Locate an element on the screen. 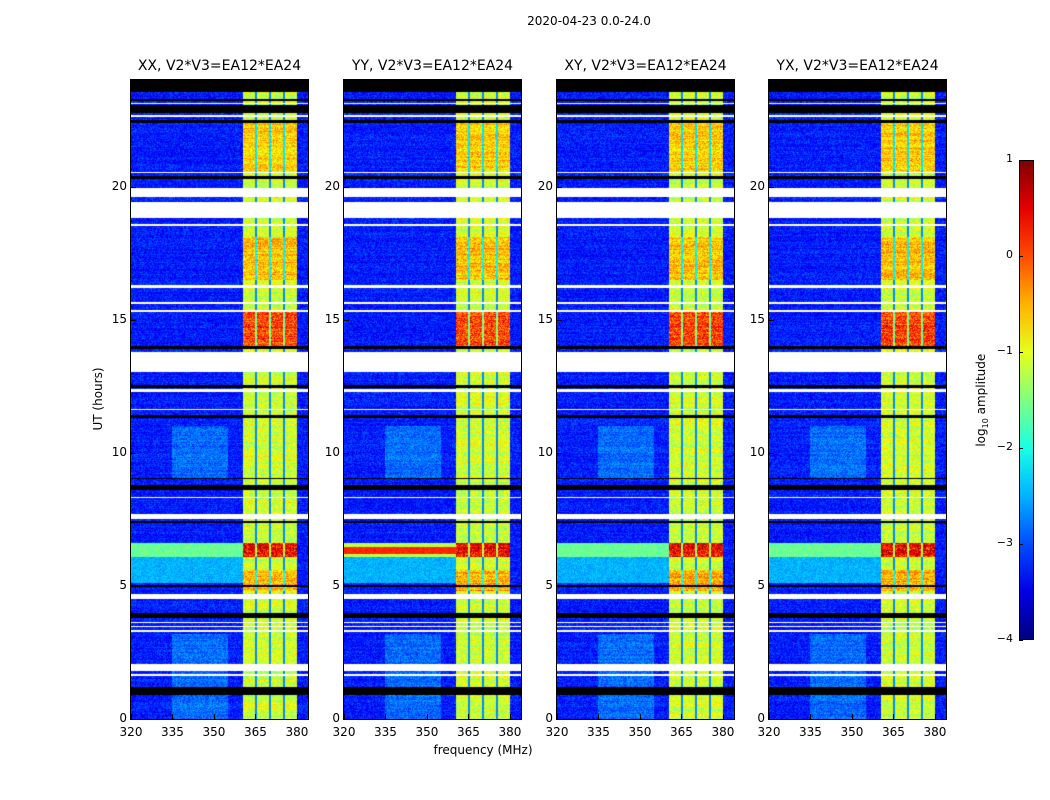 Image resolution: width=1050 pixels, height=800 pixels. colorbar-tick-label: −4 is located at coordinates (1004, 638).